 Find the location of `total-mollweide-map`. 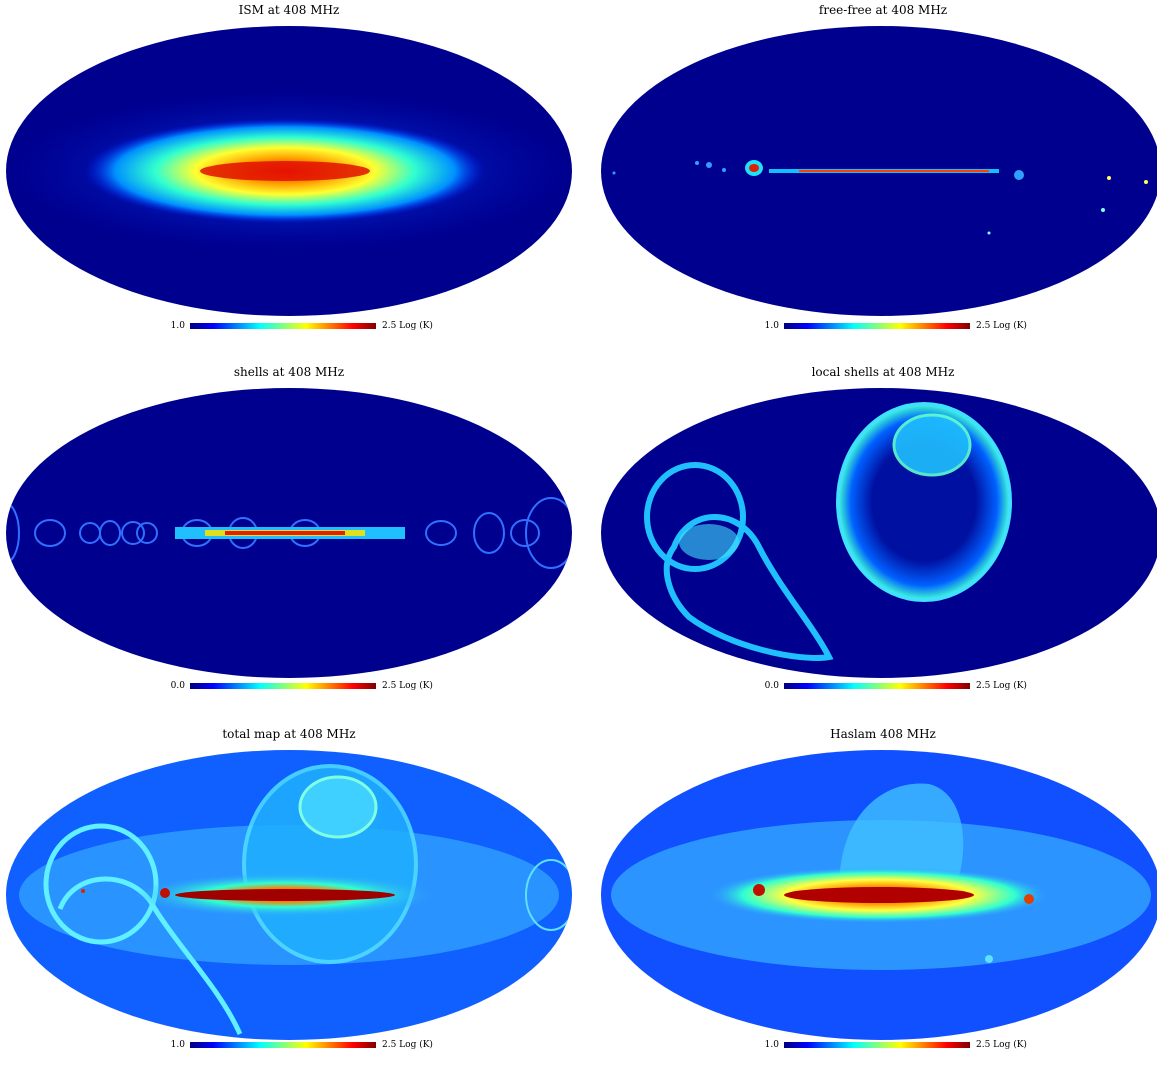

total-mollweide-map is located at coordinates (289, 895).